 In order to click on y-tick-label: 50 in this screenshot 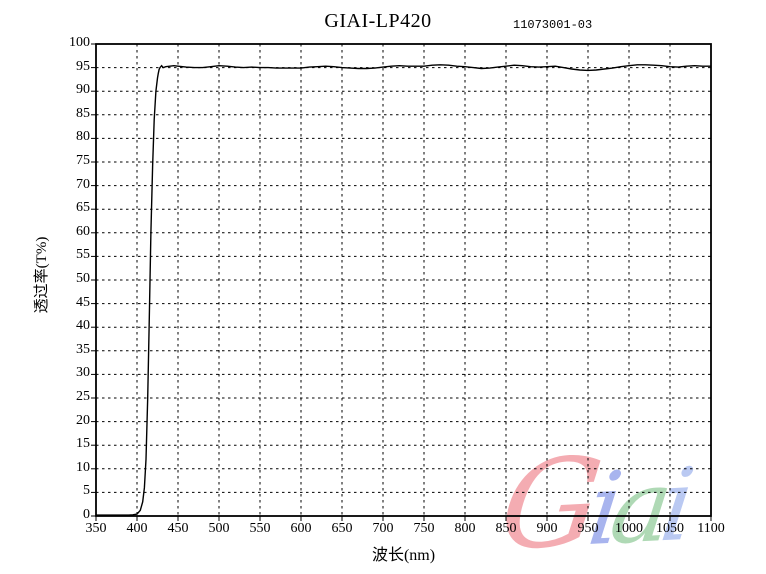, I will do `click(83, 278)`.